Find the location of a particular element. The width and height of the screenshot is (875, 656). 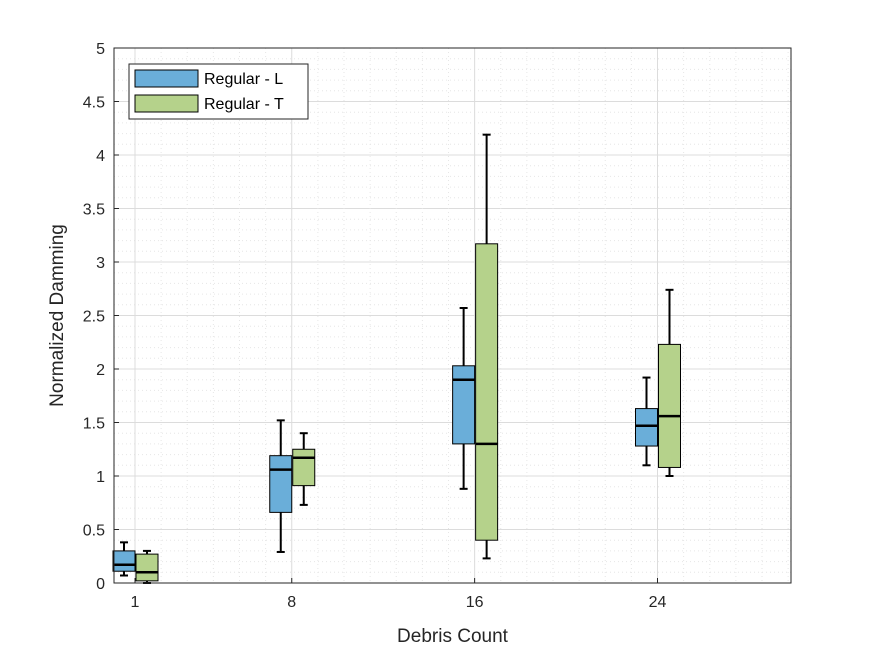

y-axis-title: Normalized Damming is located at coordinates (57, 315).